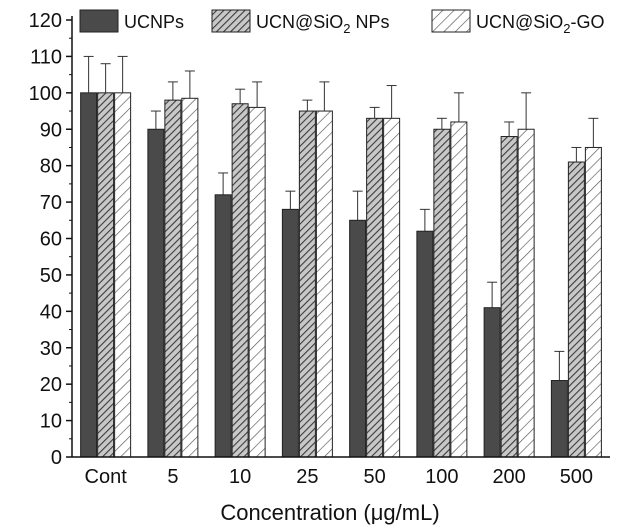 The height and width of the screenshot is (527, 634). I want to click on x-tick-label: 50, so click(375, 477).